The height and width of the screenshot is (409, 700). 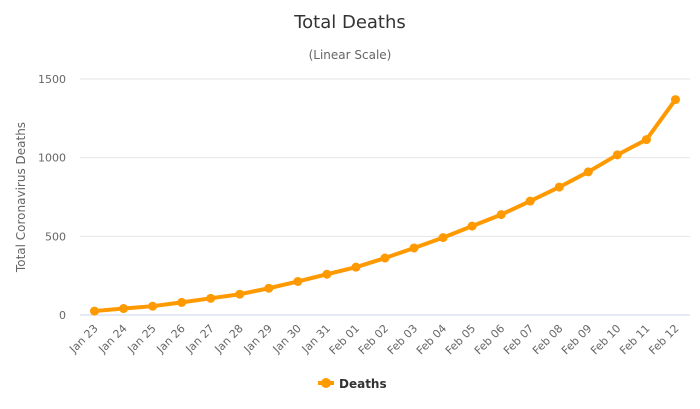 I want to click on x-tick-label: Feb 03, so click(x=402, y=339).